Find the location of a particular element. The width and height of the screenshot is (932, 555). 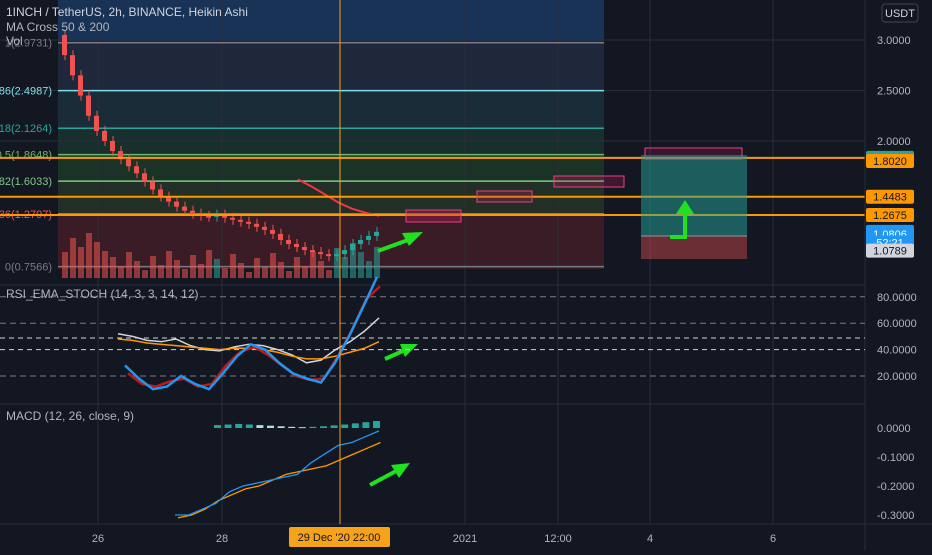

fib-level-label: 0(0.7566) is located at coordinates (28, 268).